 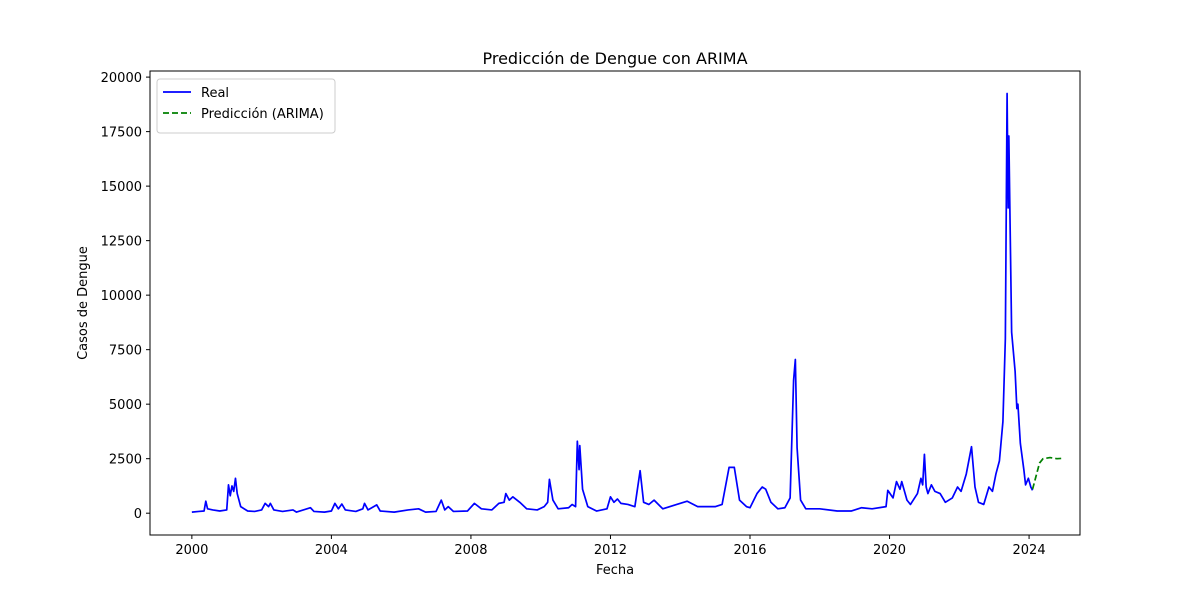 What do you see at coordinates (191, 550) in the screenshot?
I see `x-tick-label: 2000` at bounding box center [191, 550].